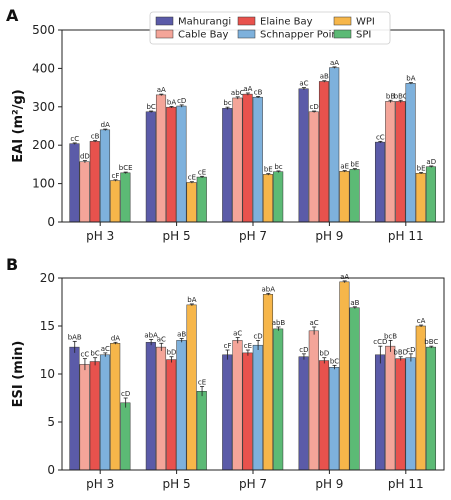  I want to click on significance-label: aB, so click(324, 77).